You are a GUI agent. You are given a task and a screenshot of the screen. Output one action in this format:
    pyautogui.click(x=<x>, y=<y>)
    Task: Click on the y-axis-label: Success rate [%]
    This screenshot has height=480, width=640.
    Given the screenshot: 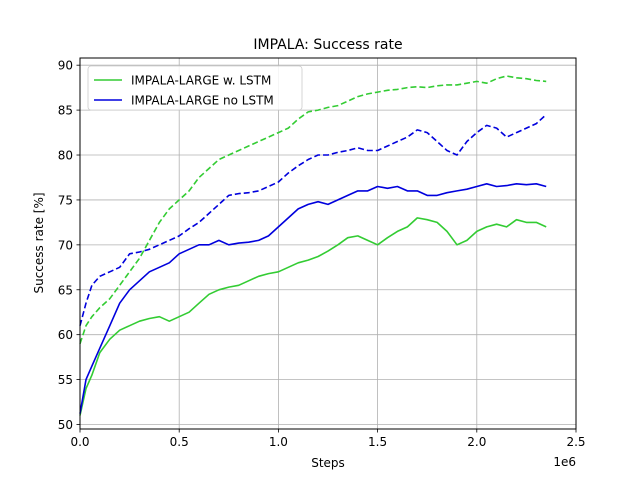 What is the action you would take?
    pyautogui.click(x=39, y=242)
    